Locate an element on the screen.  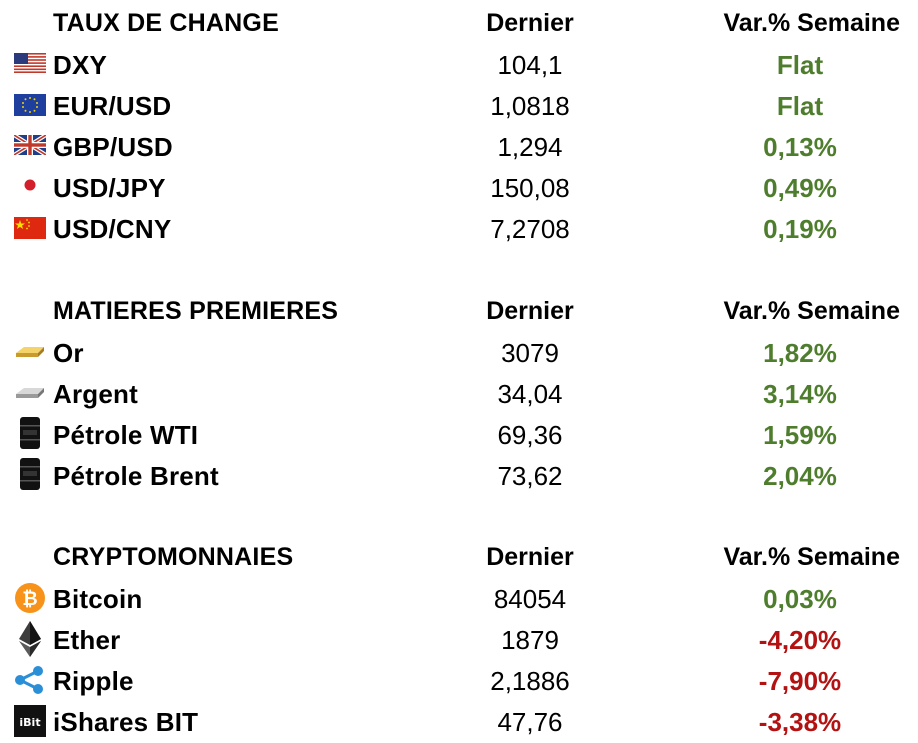
instrument-name: DXY is located at coordinates (80, 65).